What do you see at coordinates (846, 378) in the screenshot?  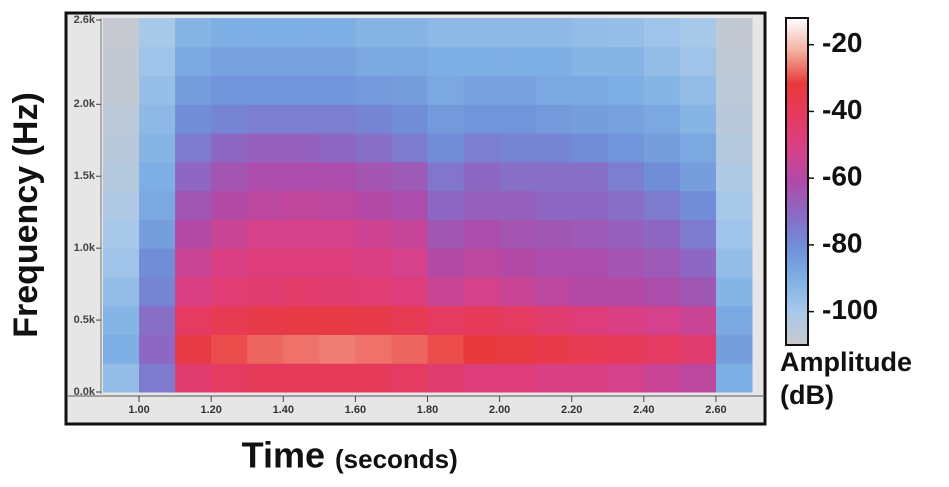 I see `colorbar-title: Amplitude (dB)` at bounding box center [846, 378].